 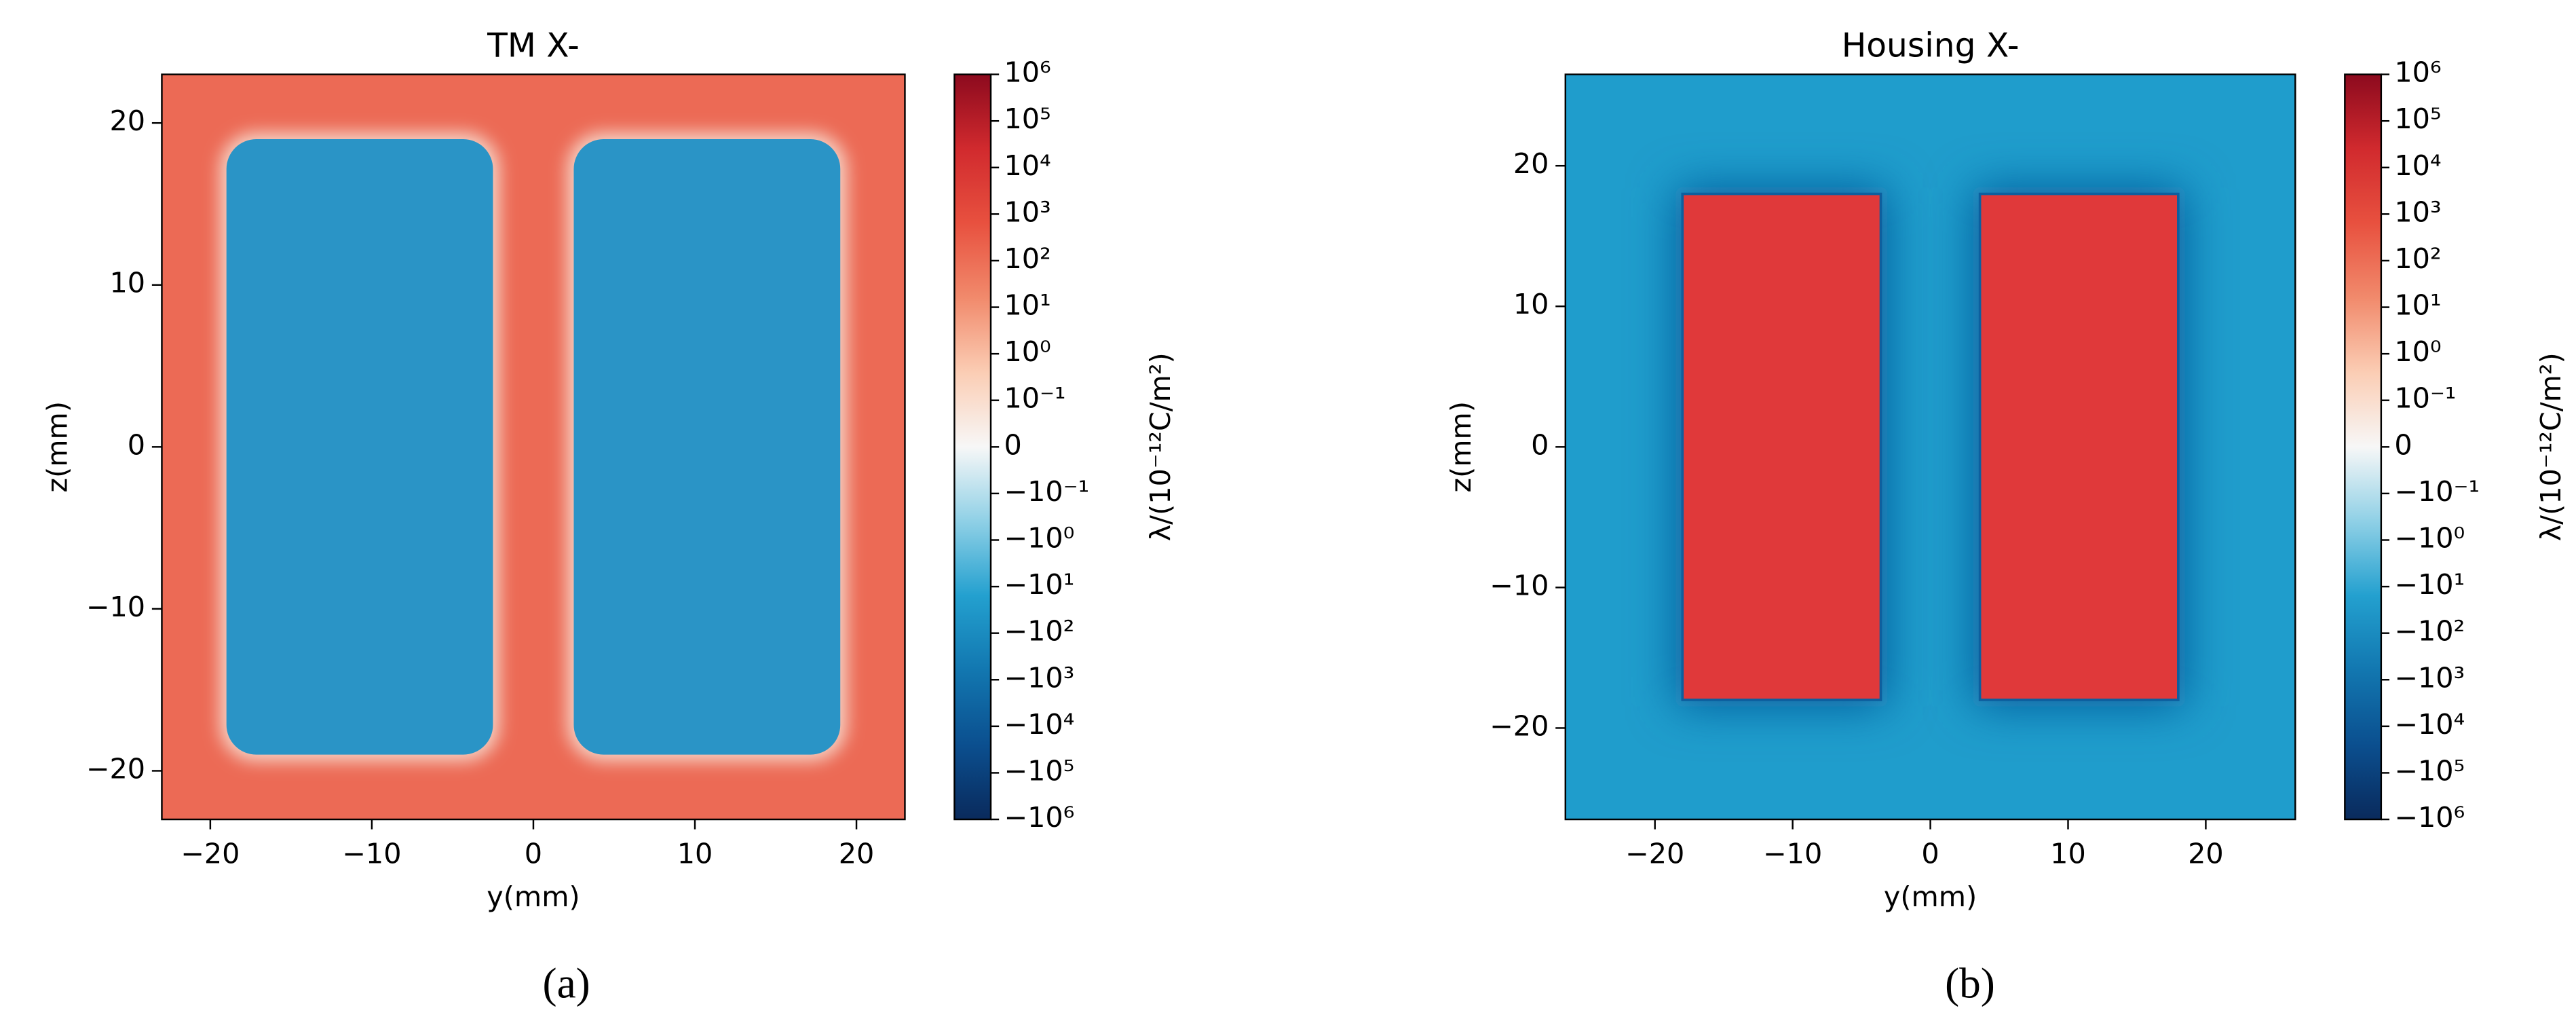 What do you see at coordinates (1970, 983) in the screenshot?
I see `panel-label: (b)` at bounding box center [1970, 983].